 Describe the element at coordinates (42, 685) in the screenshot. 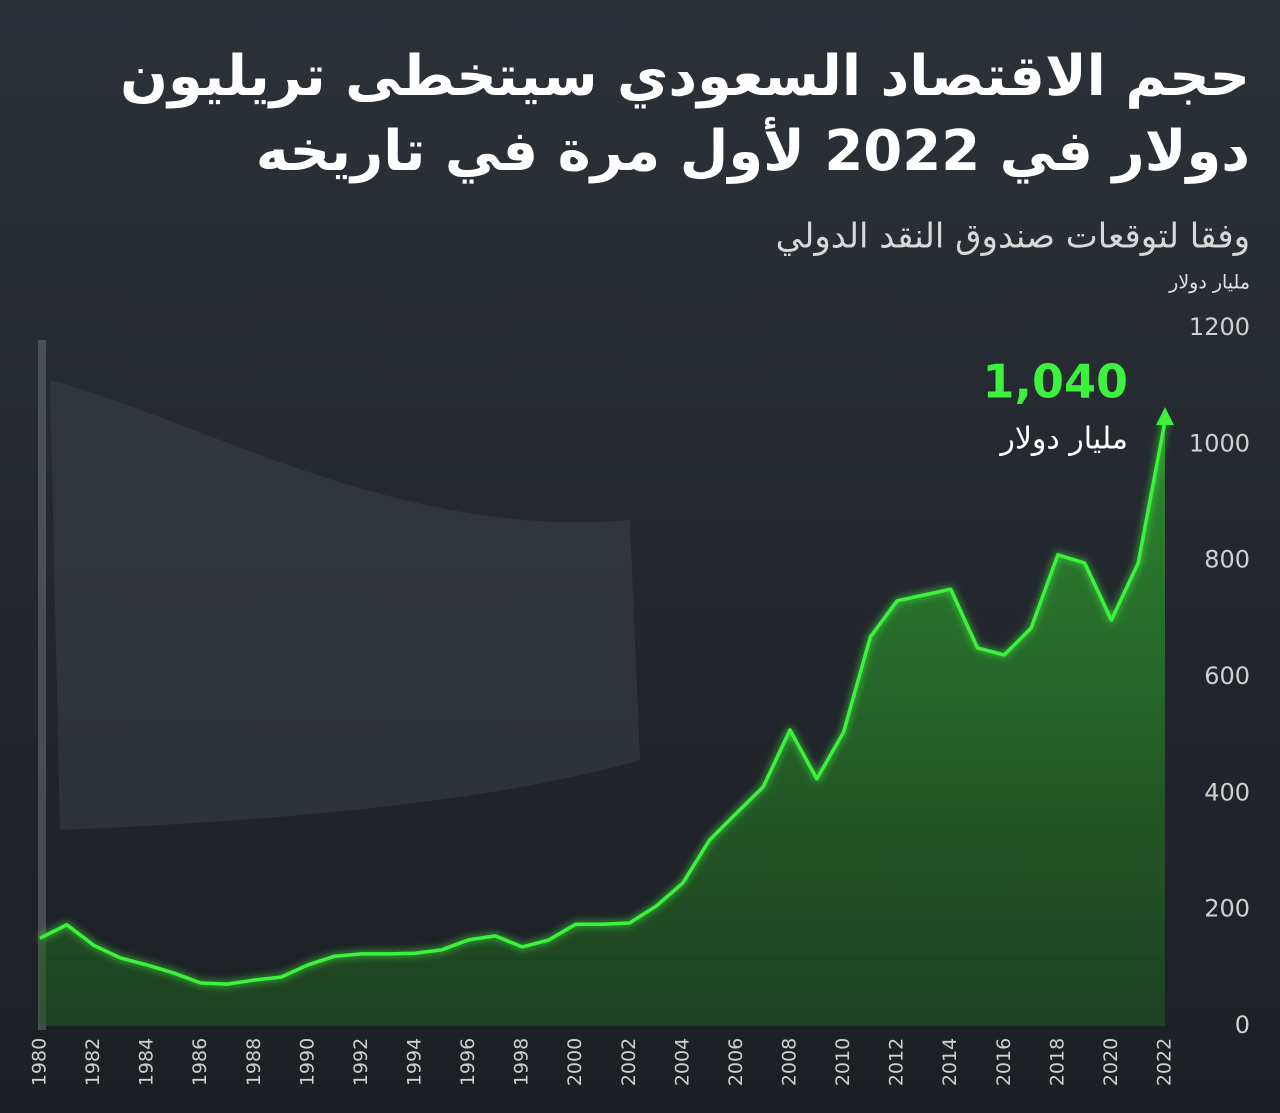

I see `flag-pole` at that location.